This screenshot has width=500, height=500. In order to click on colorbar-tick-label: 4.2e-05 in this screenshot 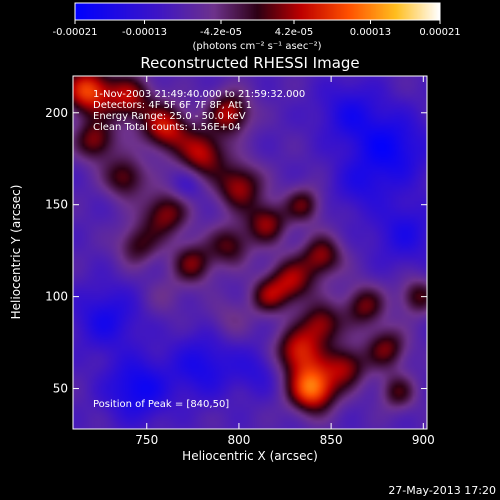, I will do `click(294, 32)`.